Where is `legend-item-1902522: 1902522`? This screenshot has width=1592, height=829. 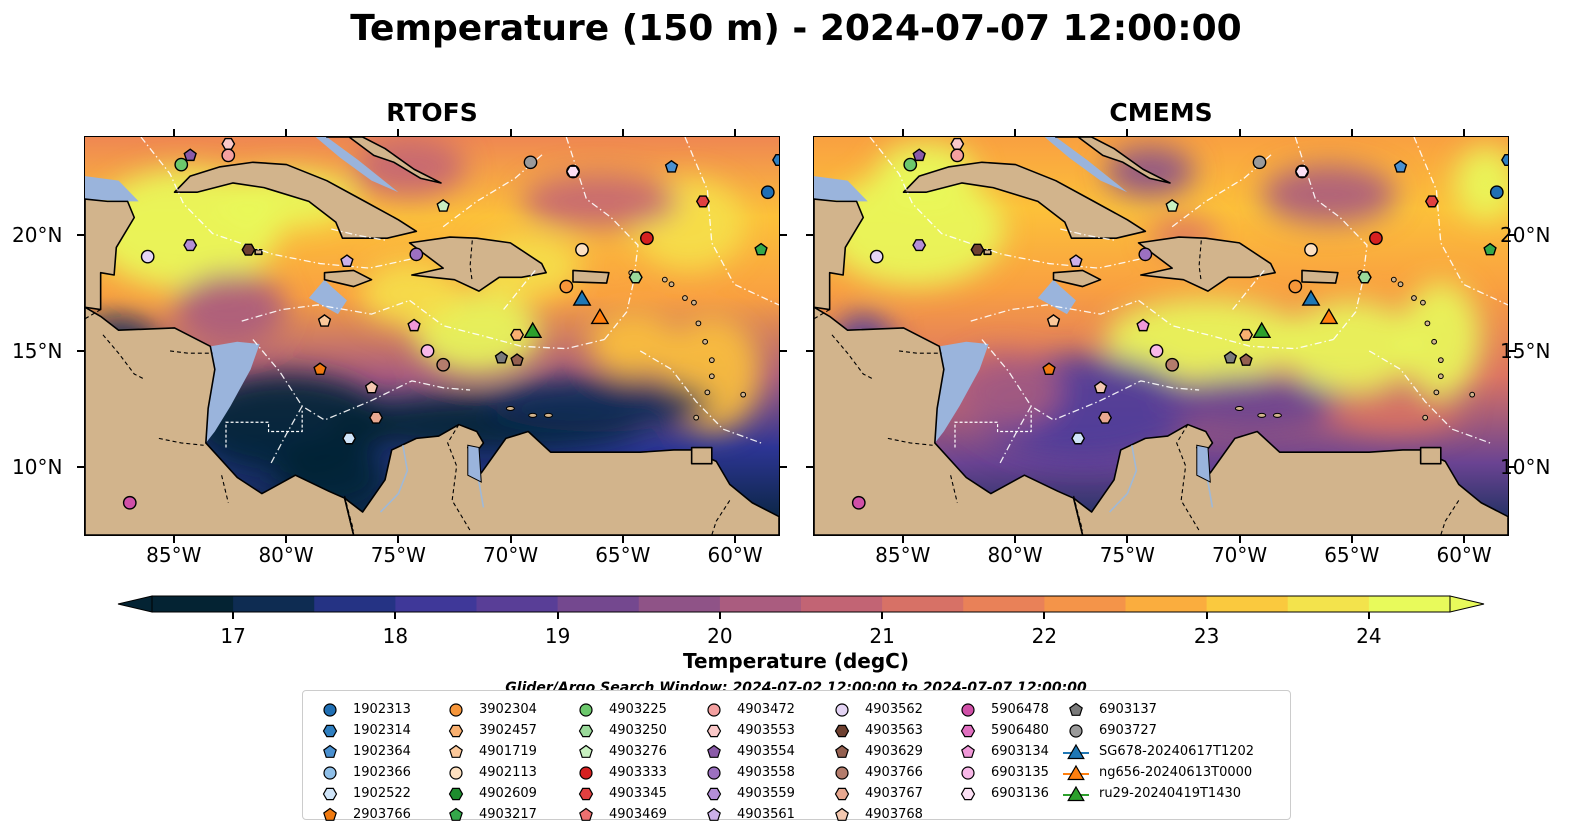 legend-item-1902522: 1902522 is located at coordinates (364, 793).